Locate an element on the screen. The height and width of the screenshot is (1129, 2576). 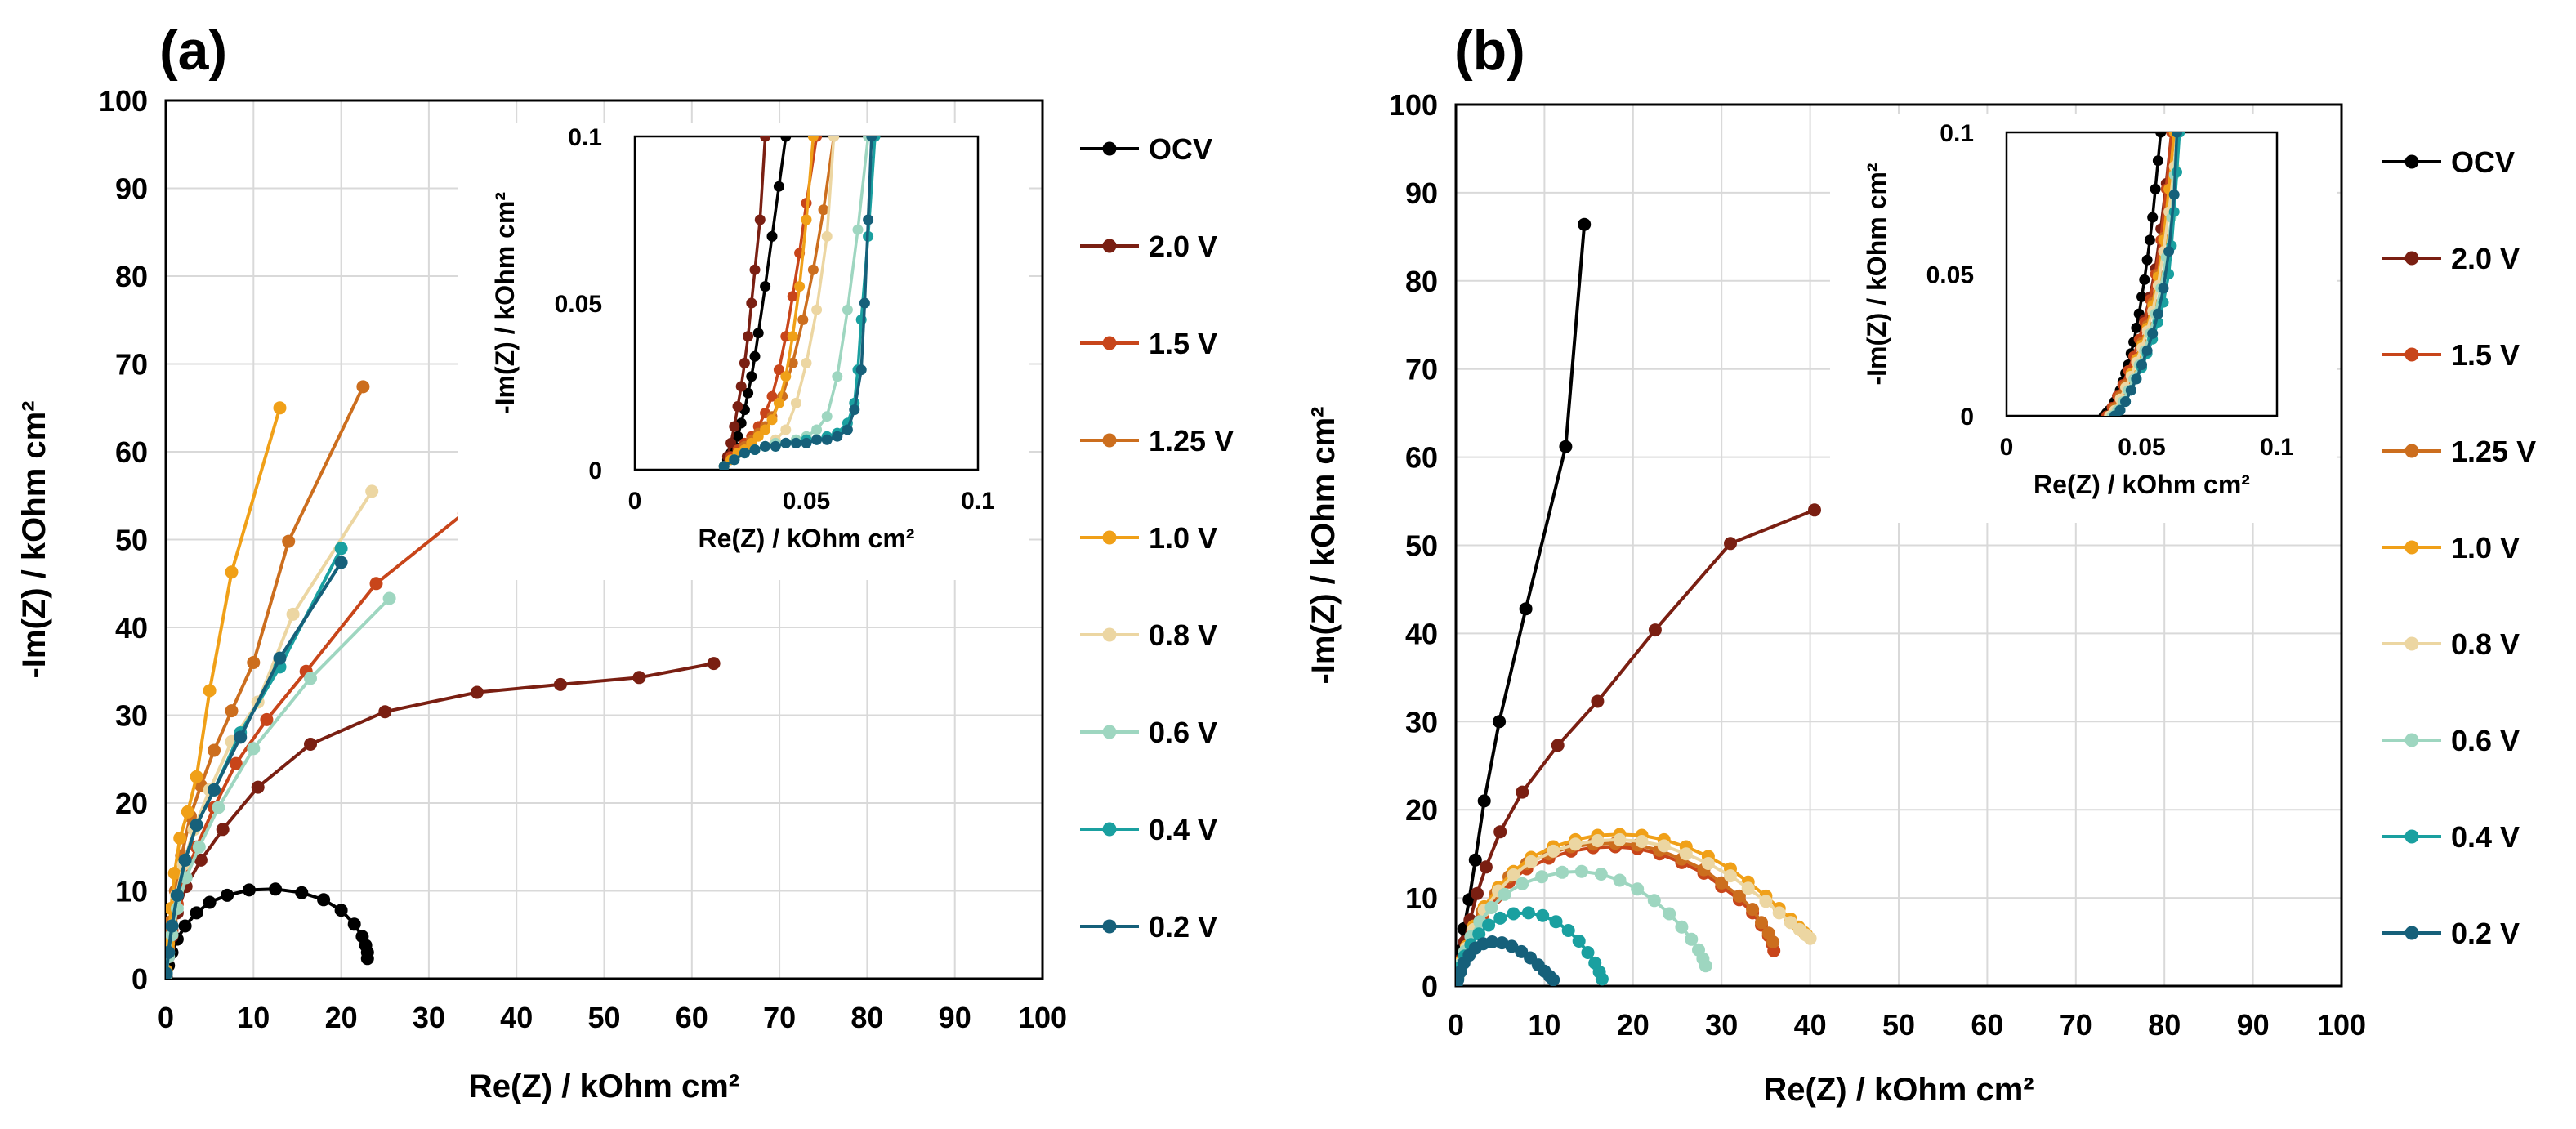
main-x-tick-label: 30 is located at coordinates (1722, 1025).